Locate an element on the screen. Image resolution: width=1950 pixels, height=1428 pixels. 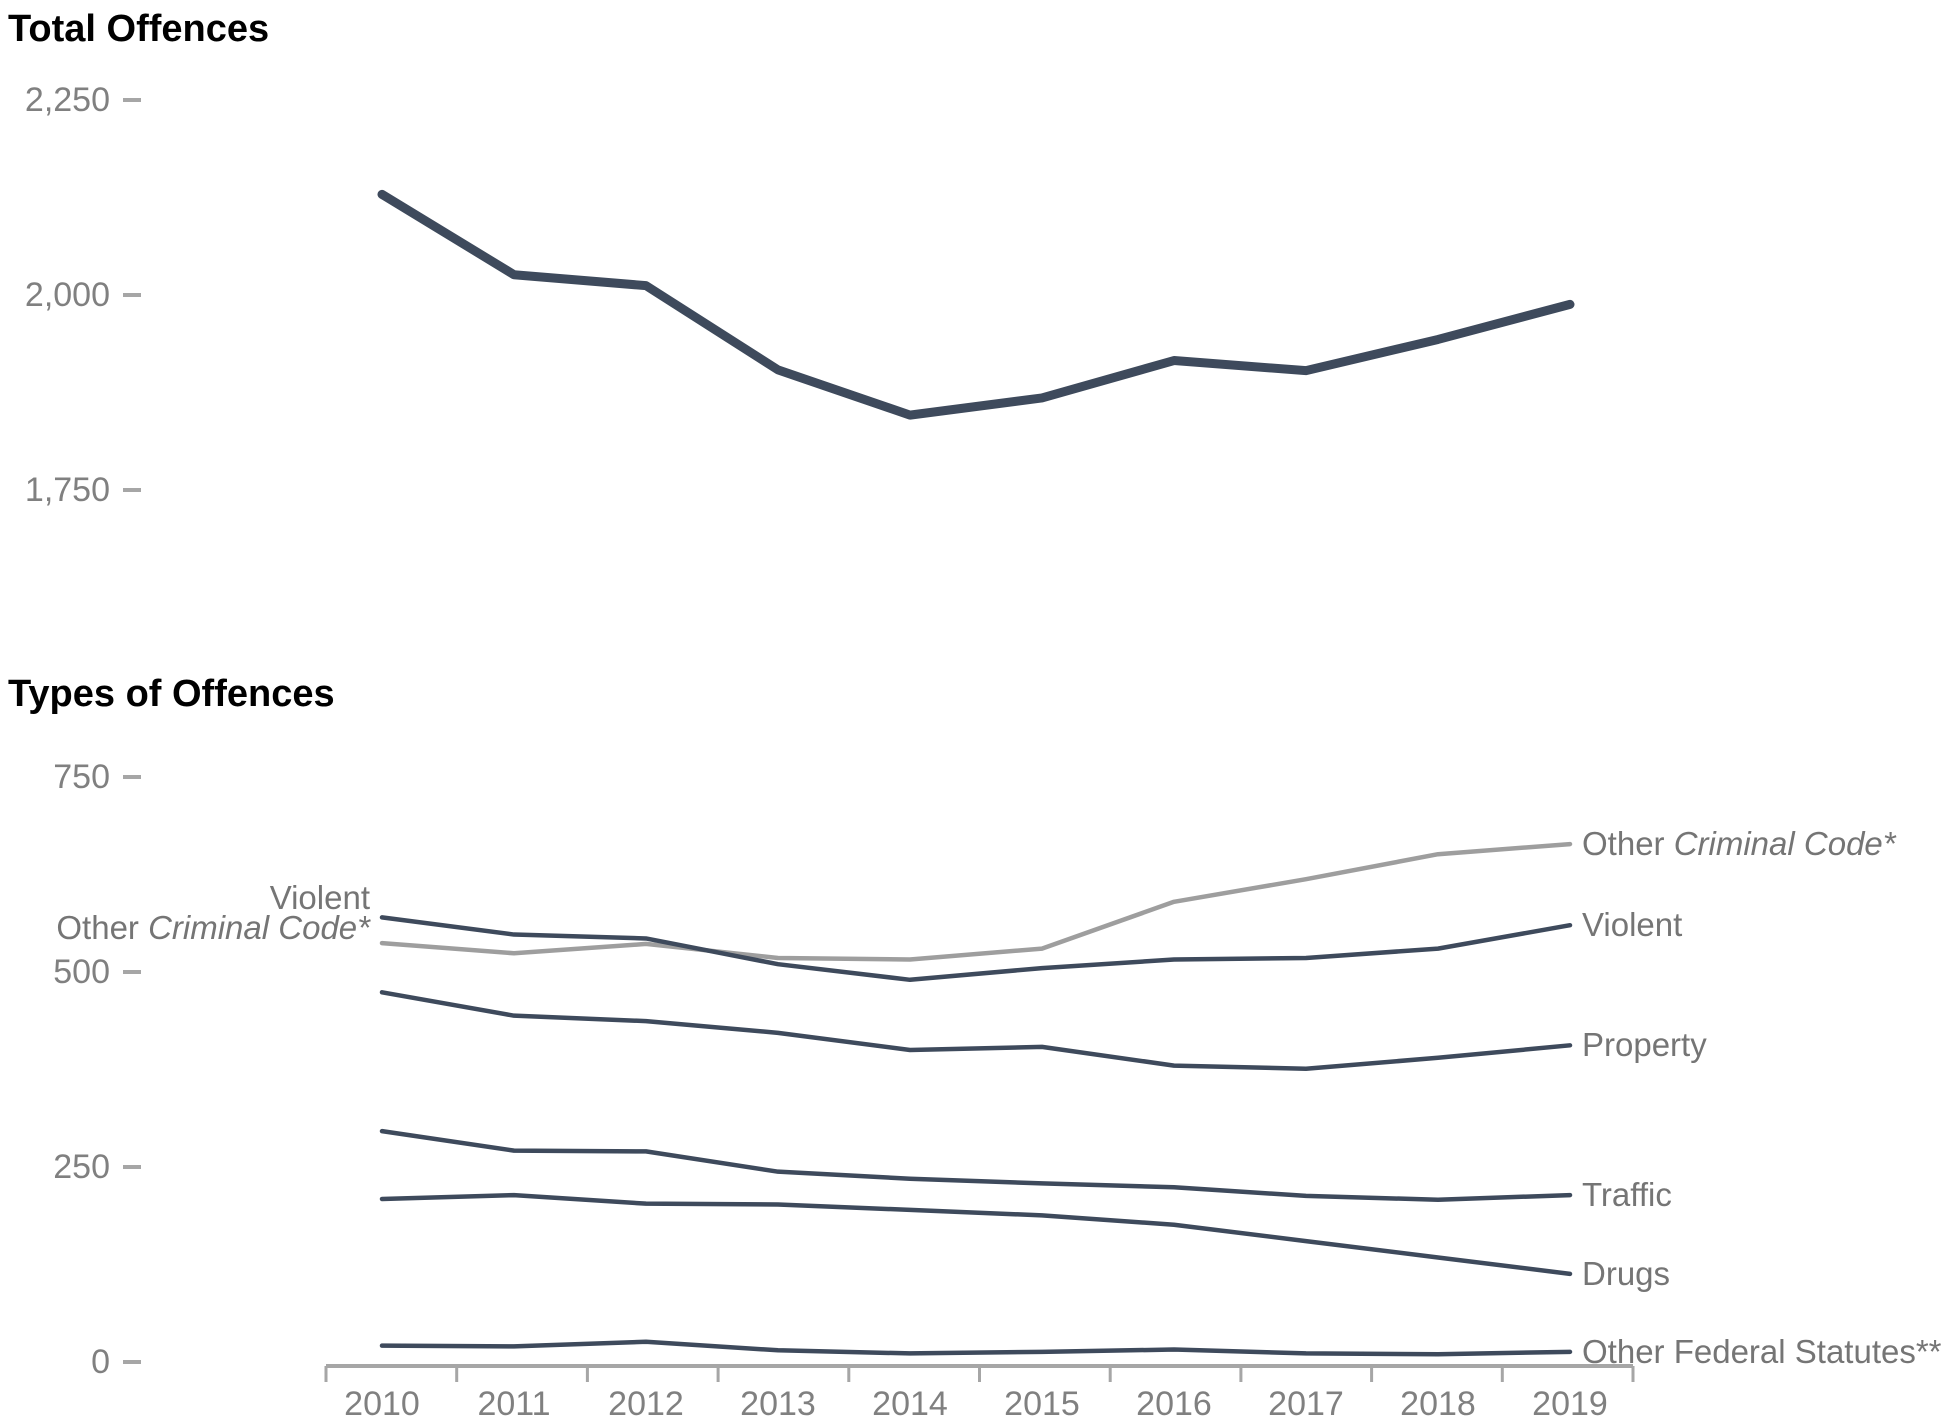
x-tick-label-2016: 2016 is located at coordinates (1174, 1404).